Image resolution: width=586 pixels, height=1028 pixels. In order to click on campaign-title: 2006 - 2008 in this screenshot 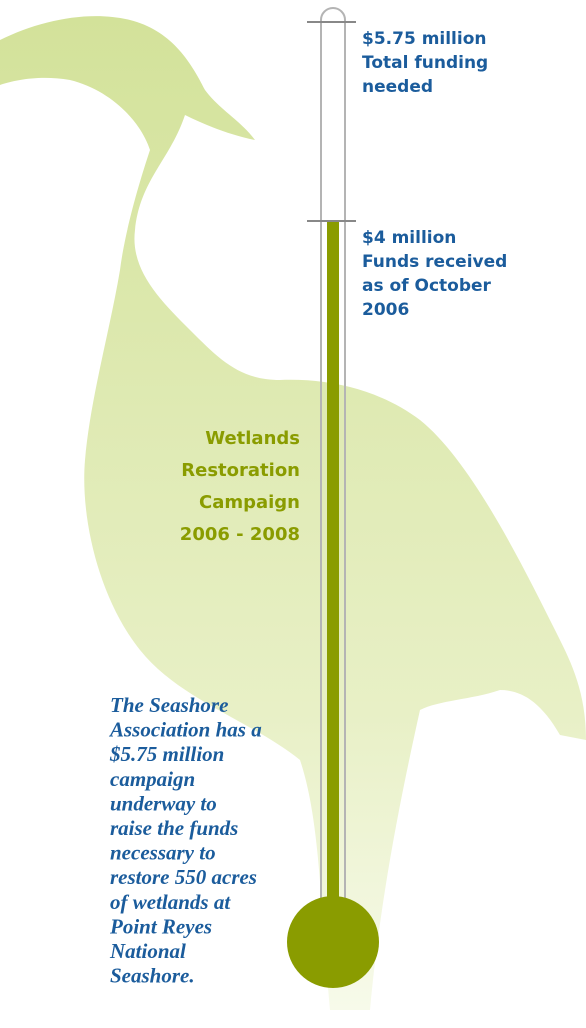, I will do `click(240, 534)`.